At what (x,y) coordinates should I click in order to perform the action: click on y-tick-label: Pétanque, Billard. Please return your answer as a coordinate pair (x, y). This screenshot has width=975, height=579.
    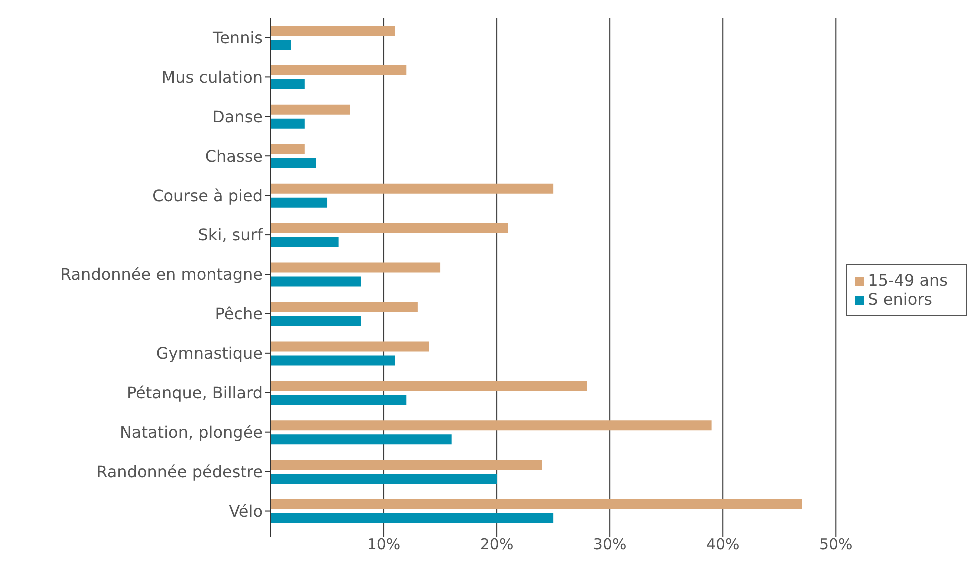
    Looking at the image, I should click on (194, 393).